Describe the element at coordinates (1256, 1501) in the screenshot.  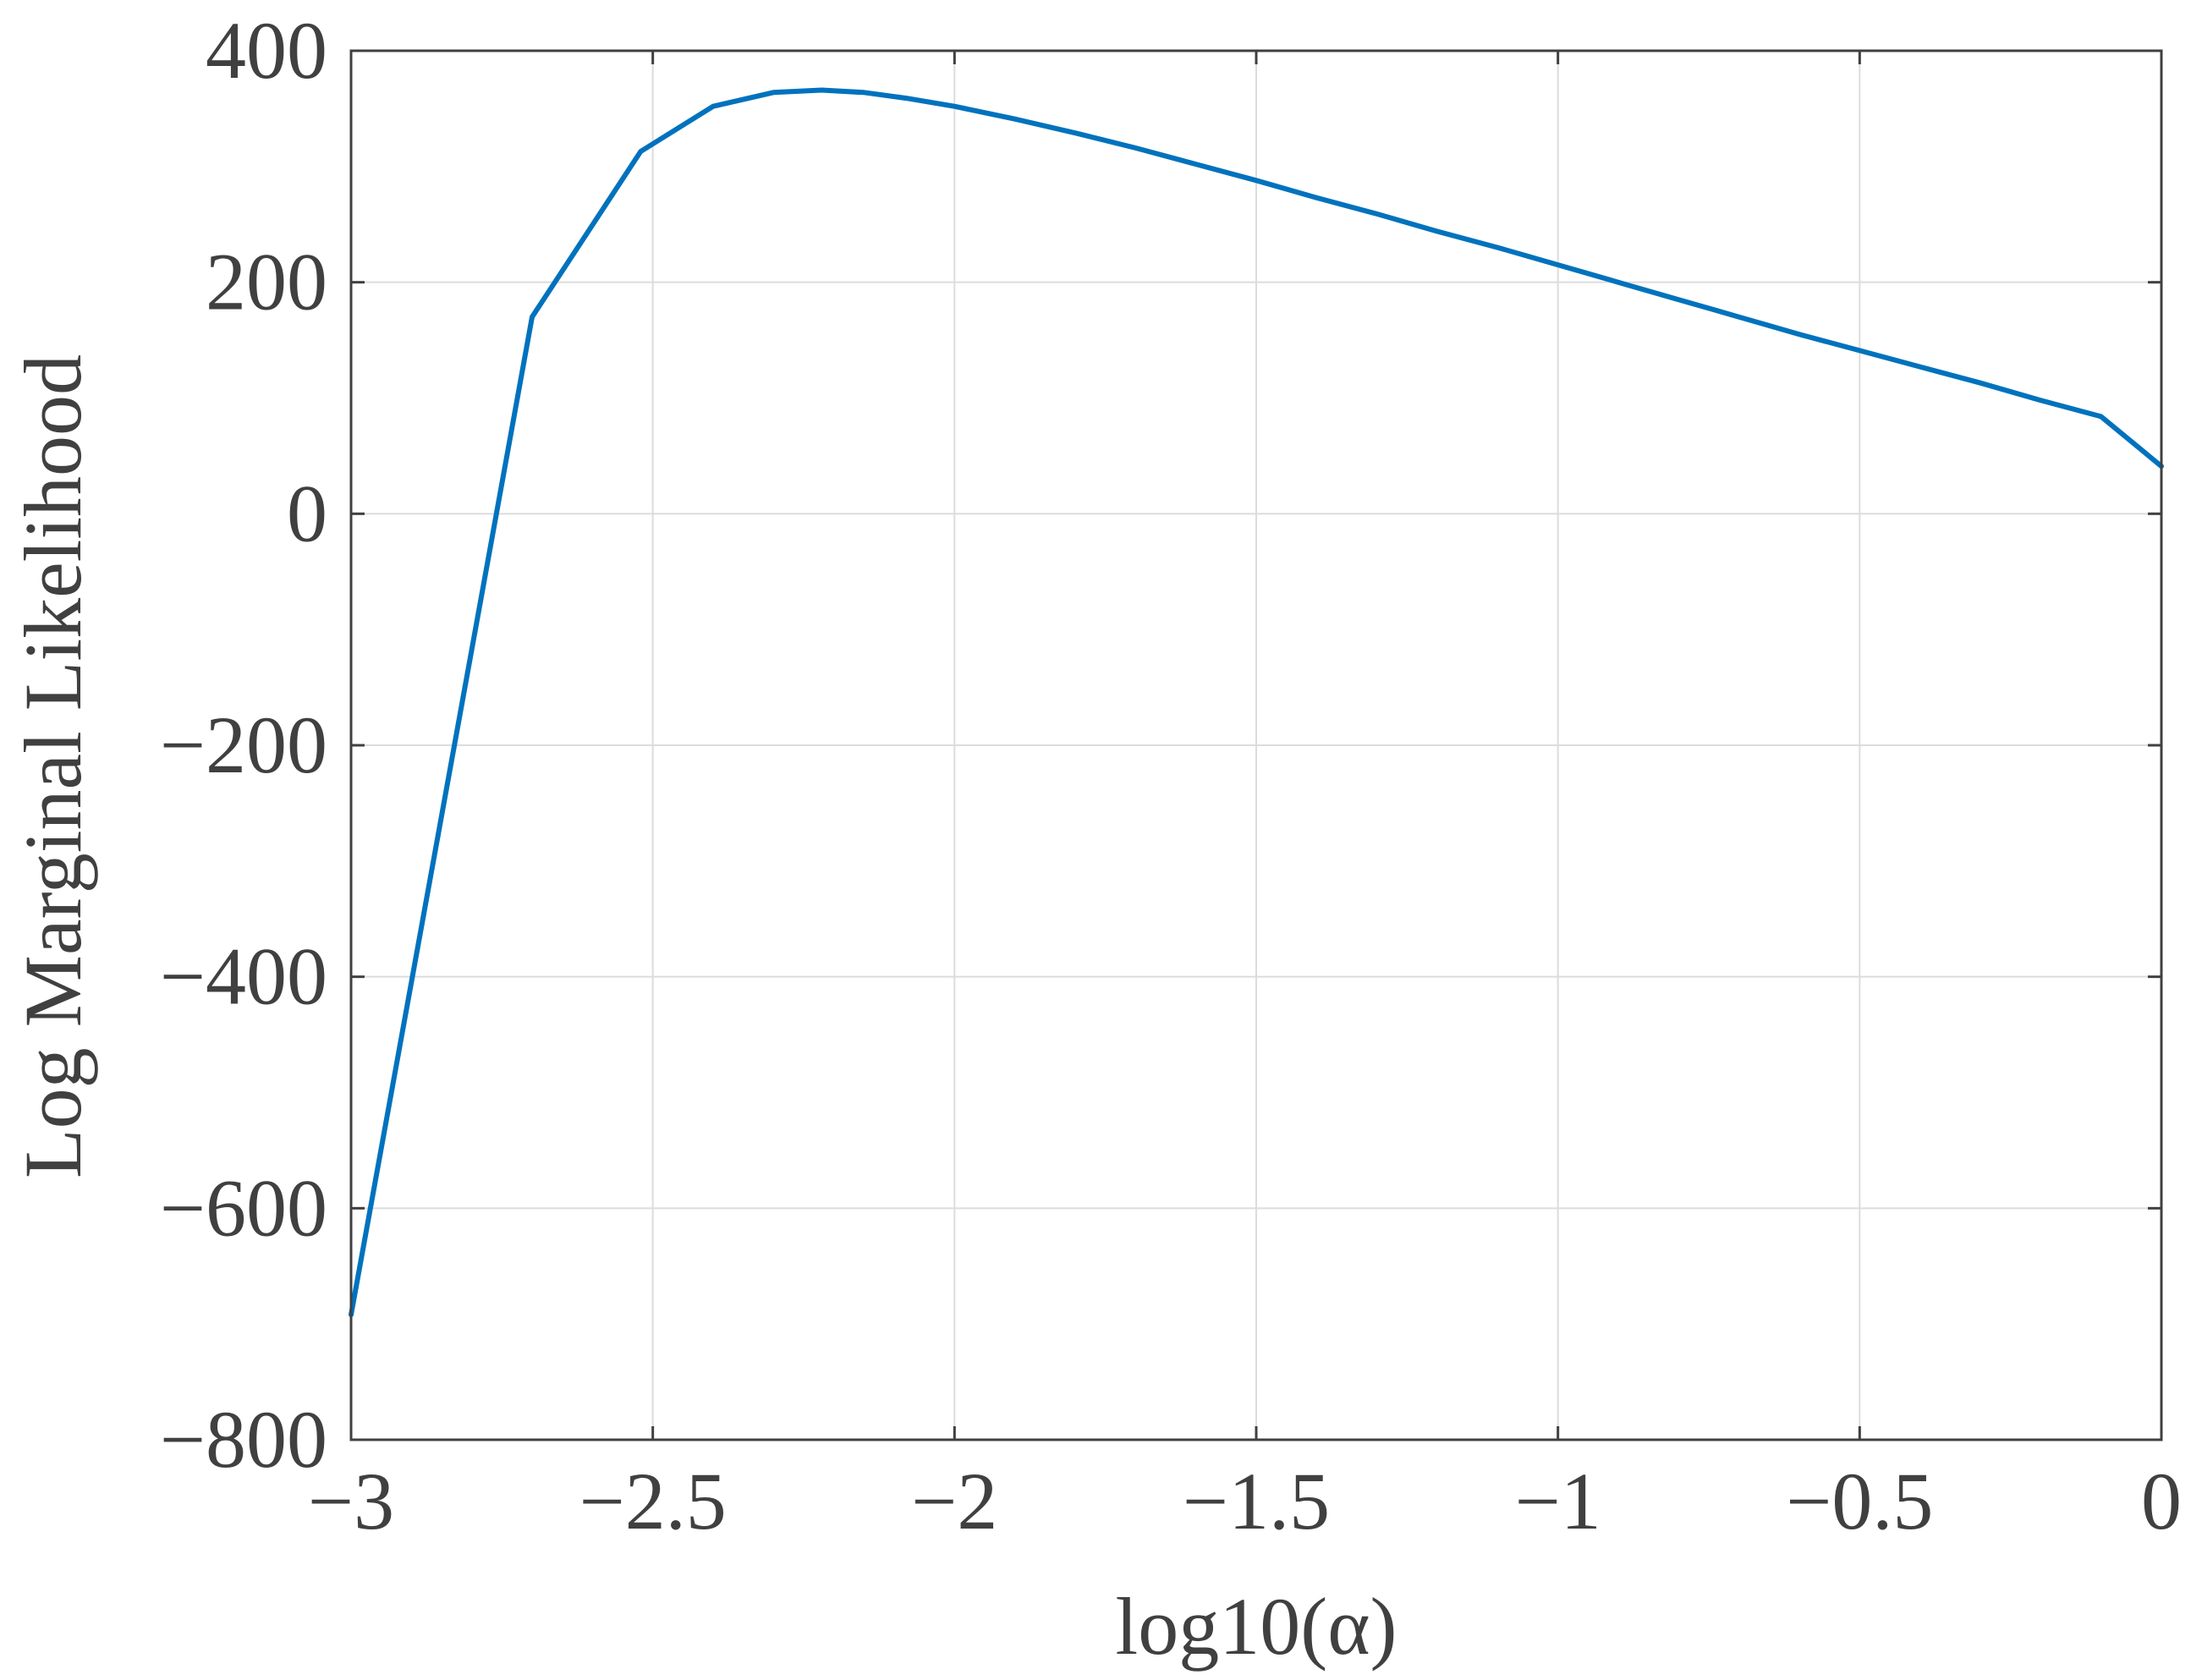
I see `x-tick-label: −1.5` at that location.